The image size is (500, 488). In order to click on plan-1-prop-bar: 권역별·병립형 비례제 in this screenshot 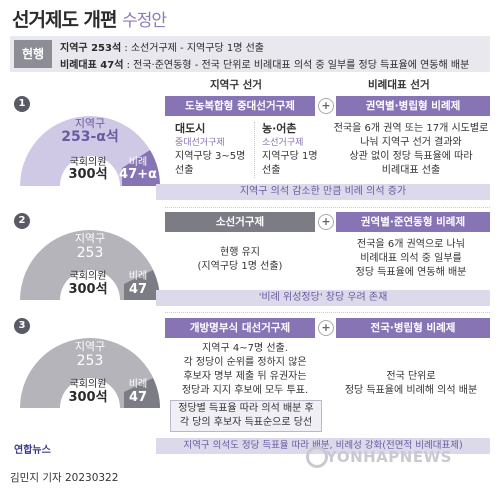, I will do `click(413, 106)`.